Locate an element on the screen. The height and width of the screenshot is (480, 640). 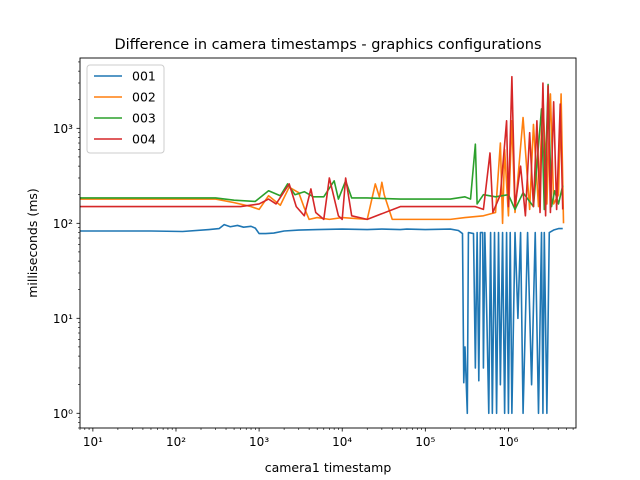
legend-label-003: 003 is located at coordinates (144, 118).